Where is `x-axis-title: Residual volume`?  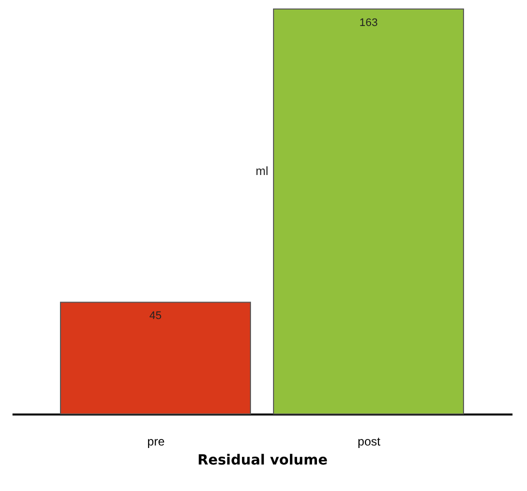
x-axis-title: Residual volume is located at coordinates (262, 460).